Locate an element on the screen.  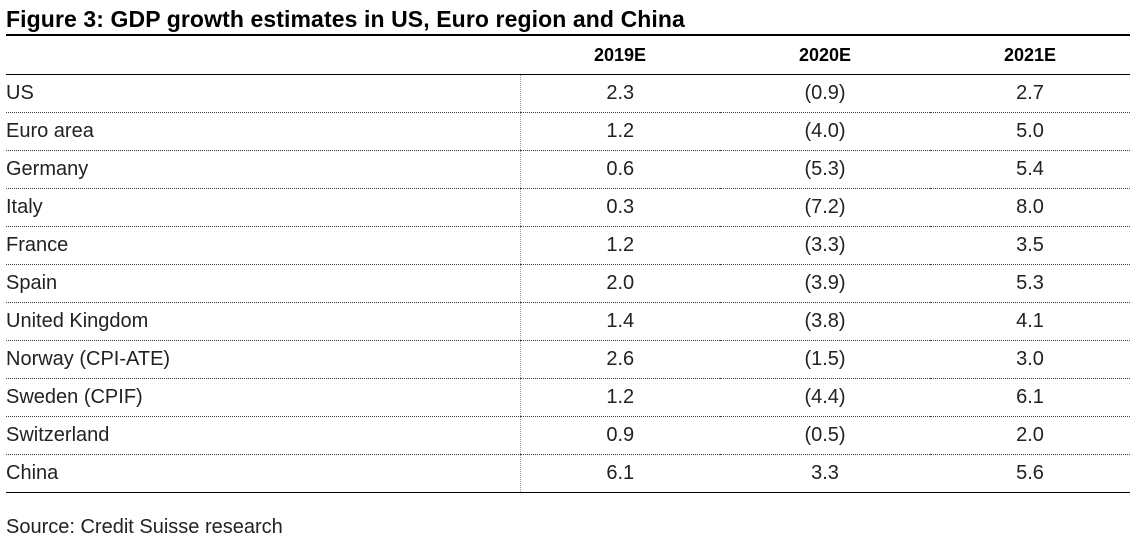
value-2021e: 6.1 is located at coordinates (1030, 397).